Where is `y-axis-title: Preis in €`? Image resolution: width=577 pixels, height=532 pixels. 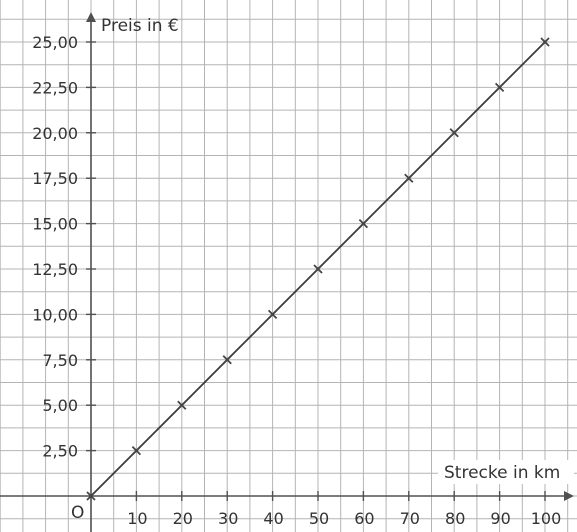
y-axis-title: Preis in € is located at coordinates (140, 26).